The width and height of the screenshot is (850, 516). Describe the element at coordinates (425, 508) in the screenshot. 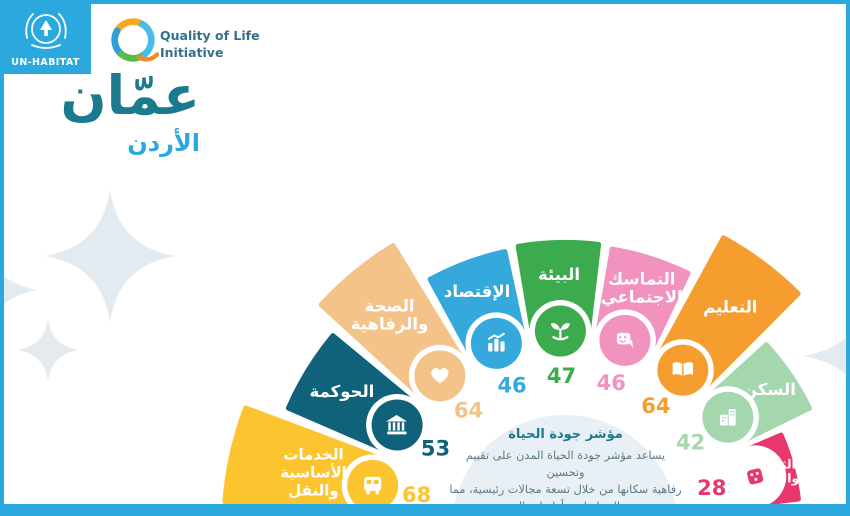

I see `bottom-accent-bar` at that location.